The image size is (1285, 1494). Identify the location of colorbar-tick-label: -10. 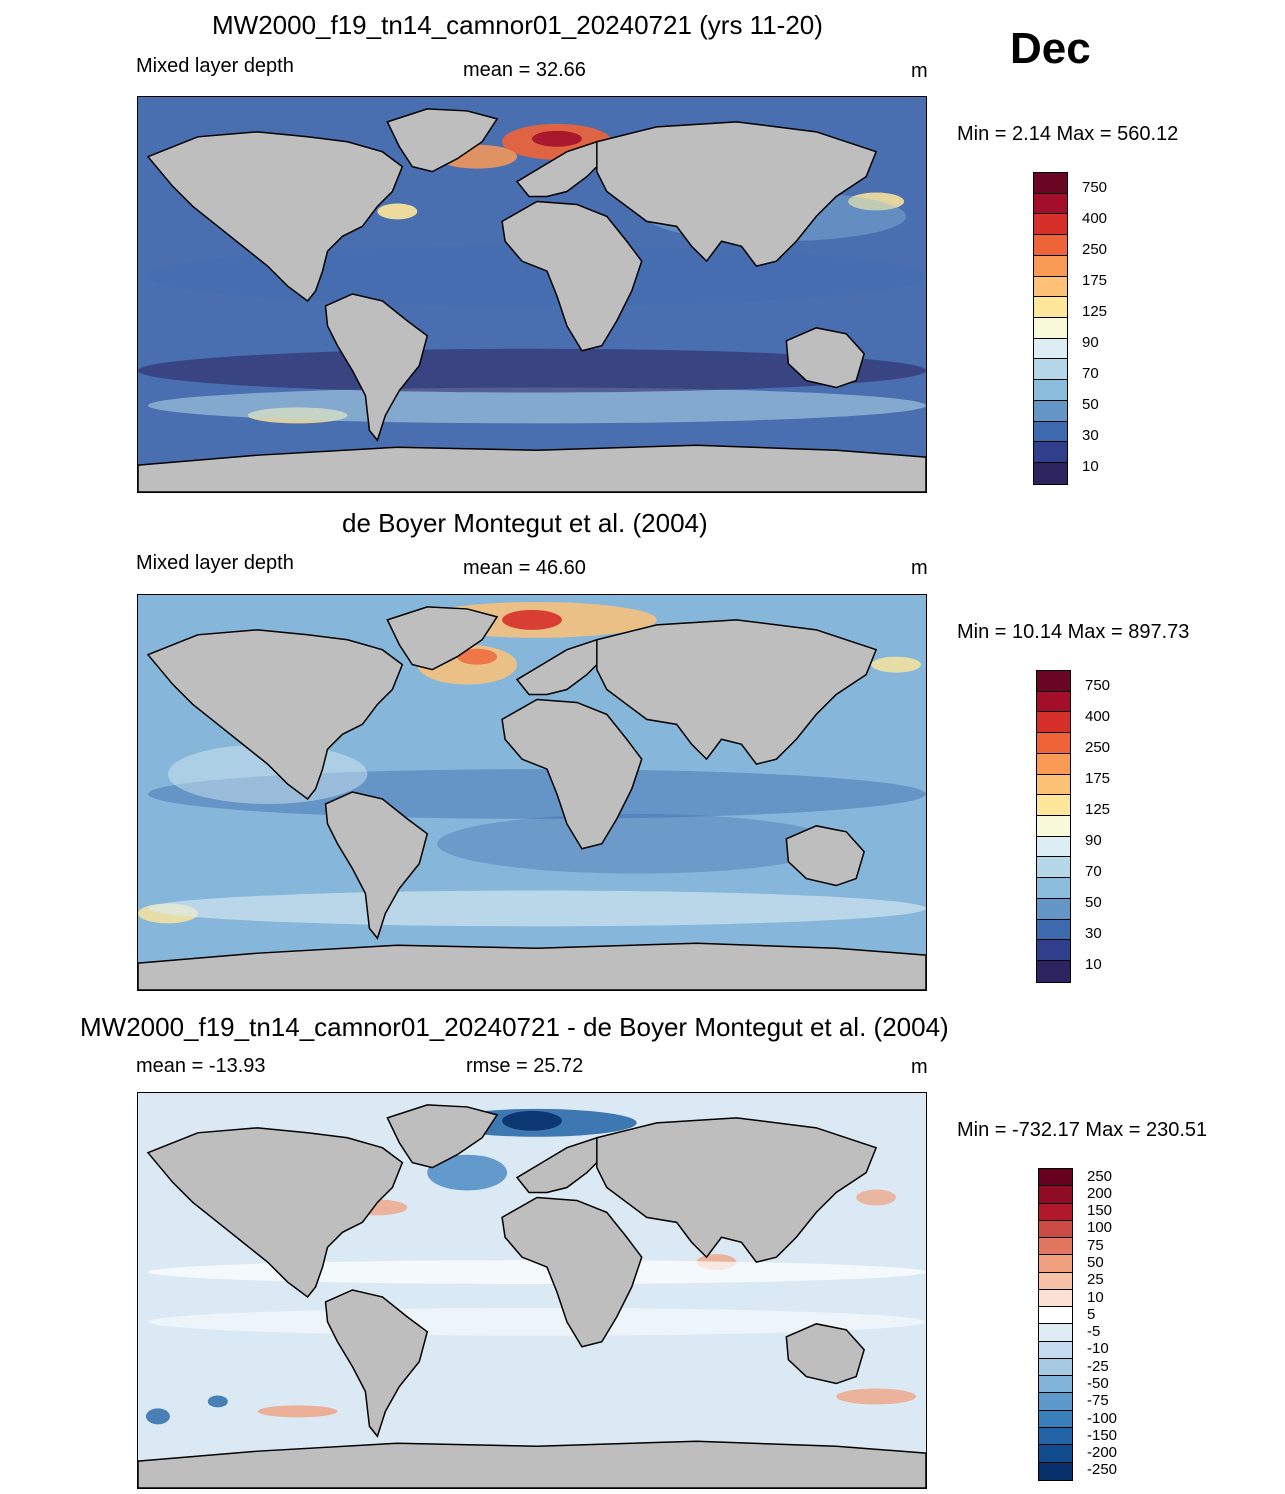
(1098, 1349).